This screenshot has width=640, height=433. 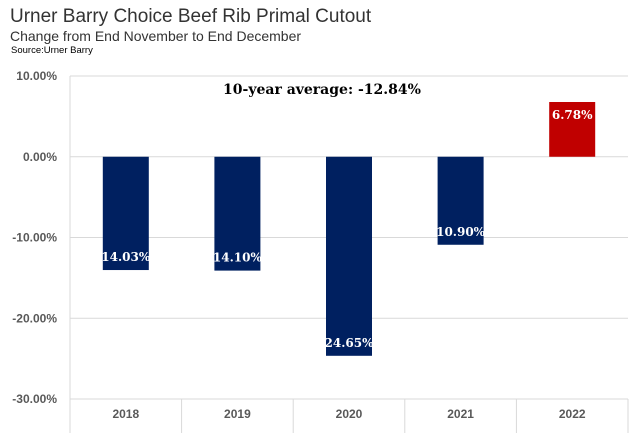 What do you see at coordinates (350, 343) in the screenshot?
I see `data-label: 24.65%` at bounding box center [350, 343].